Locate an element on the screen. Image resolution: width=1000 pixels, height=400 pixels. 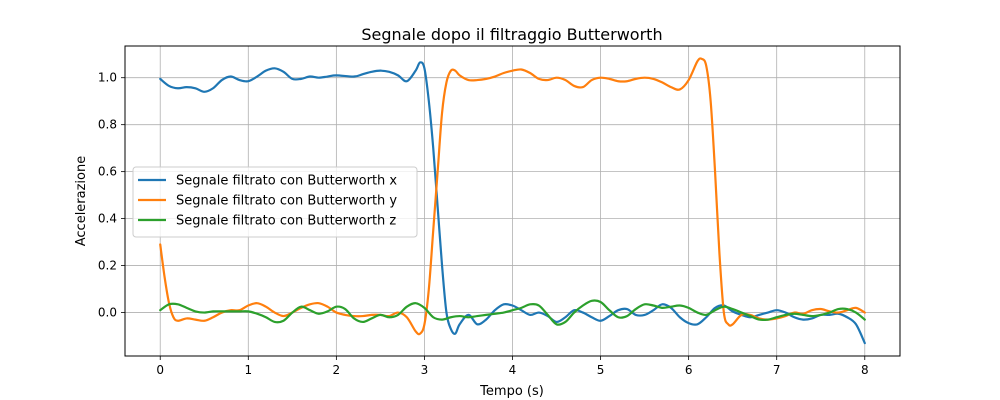
x-tick-label: 3 is located at coordinates (425, 370).